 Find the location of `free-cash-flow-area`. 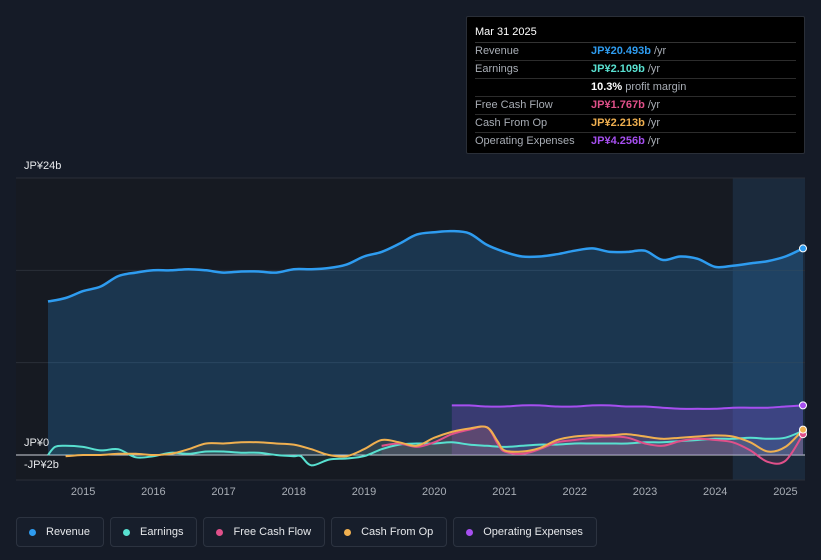

free-cash-flow-area is located at coordinates (592, 445).